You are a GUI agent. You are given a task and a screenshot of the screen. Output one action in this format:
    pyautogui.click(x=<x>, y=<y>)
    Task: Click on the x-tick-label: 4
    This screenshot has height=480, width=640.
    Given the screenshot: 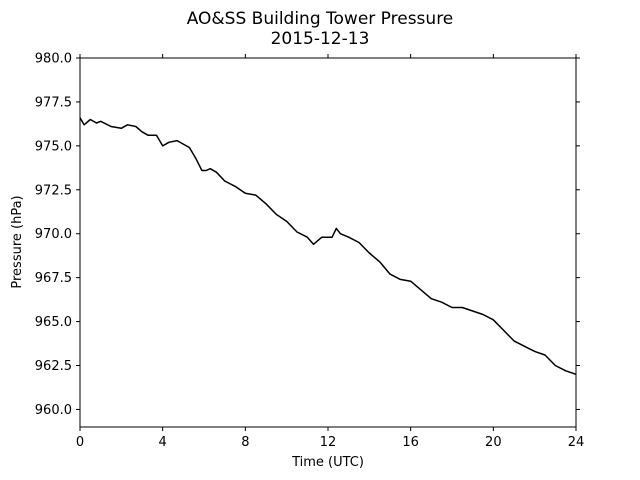 What is the action you would take?
    pyautogui.click(x=163, y=442)
    